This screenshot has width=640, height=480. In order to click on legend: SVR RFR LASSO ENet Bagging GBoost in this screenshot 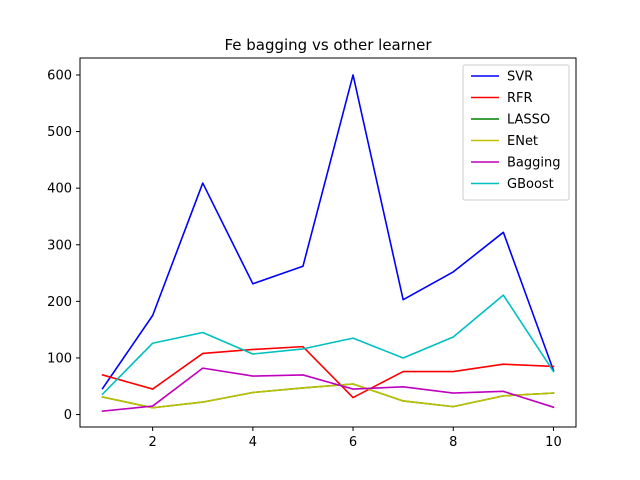, I will do `click(516, 132)`.